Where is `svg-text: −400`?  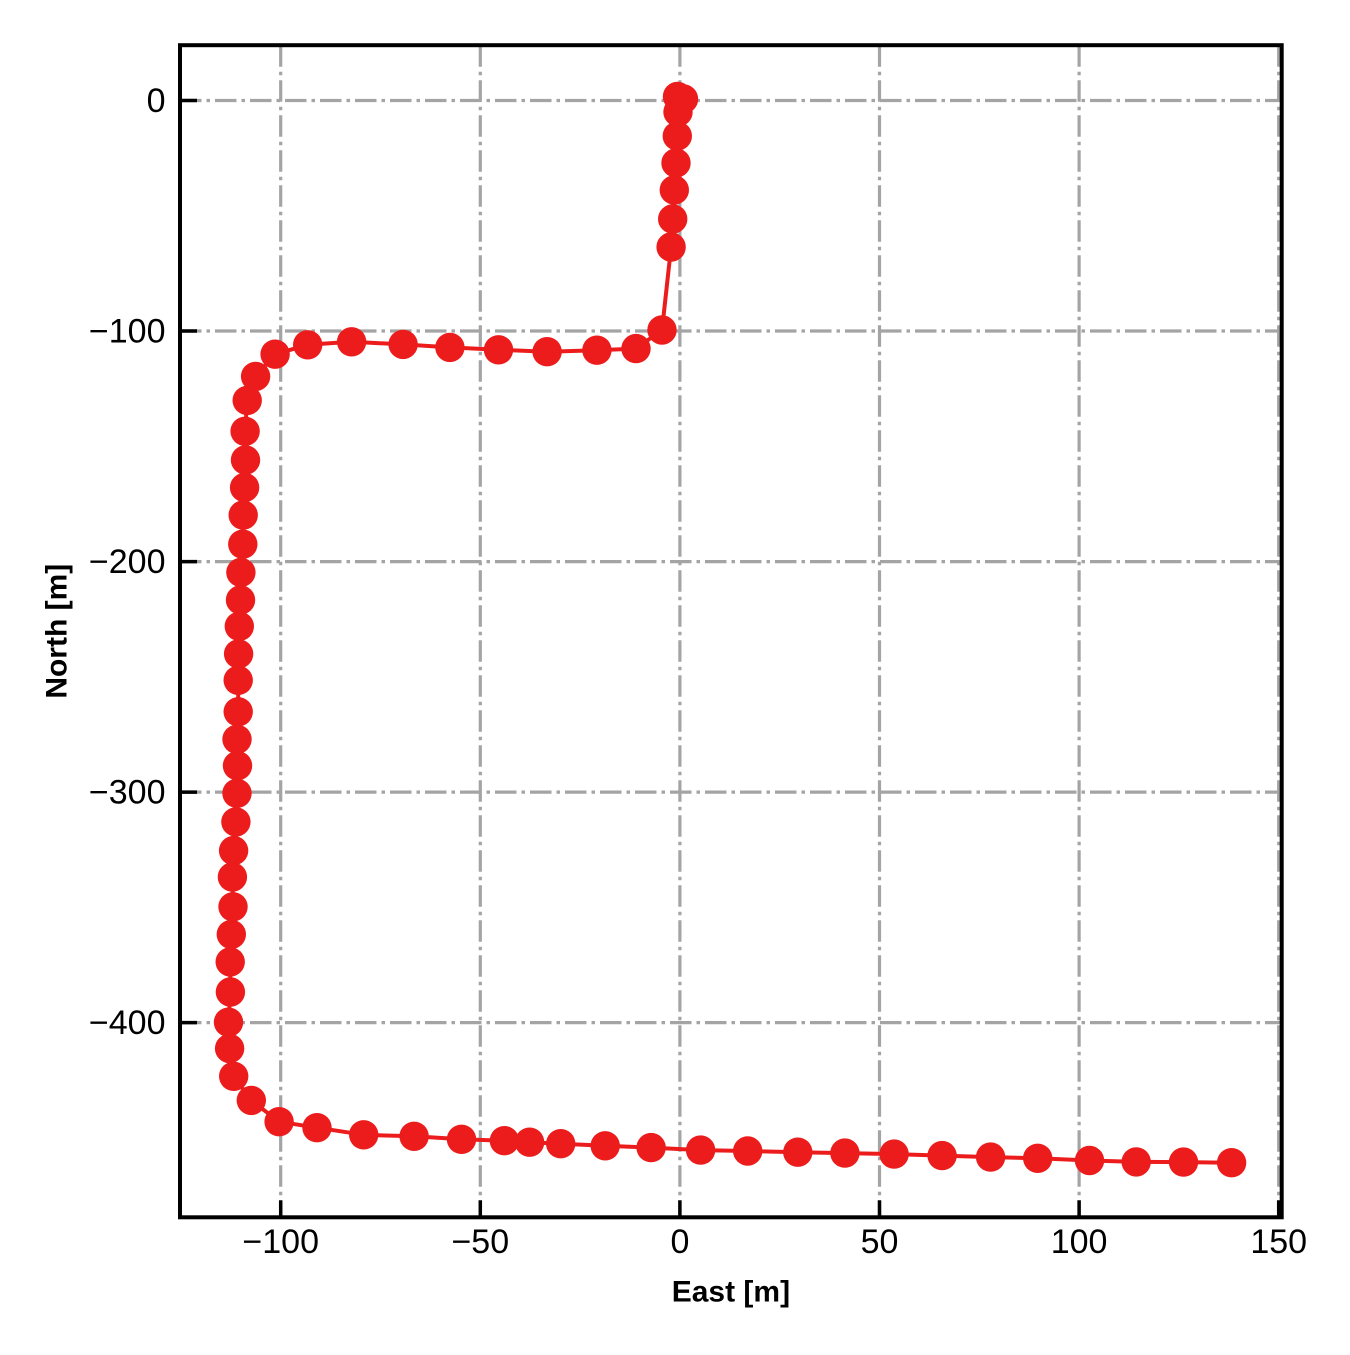
svg-text: −400 is located at coordinates (127, 1023).